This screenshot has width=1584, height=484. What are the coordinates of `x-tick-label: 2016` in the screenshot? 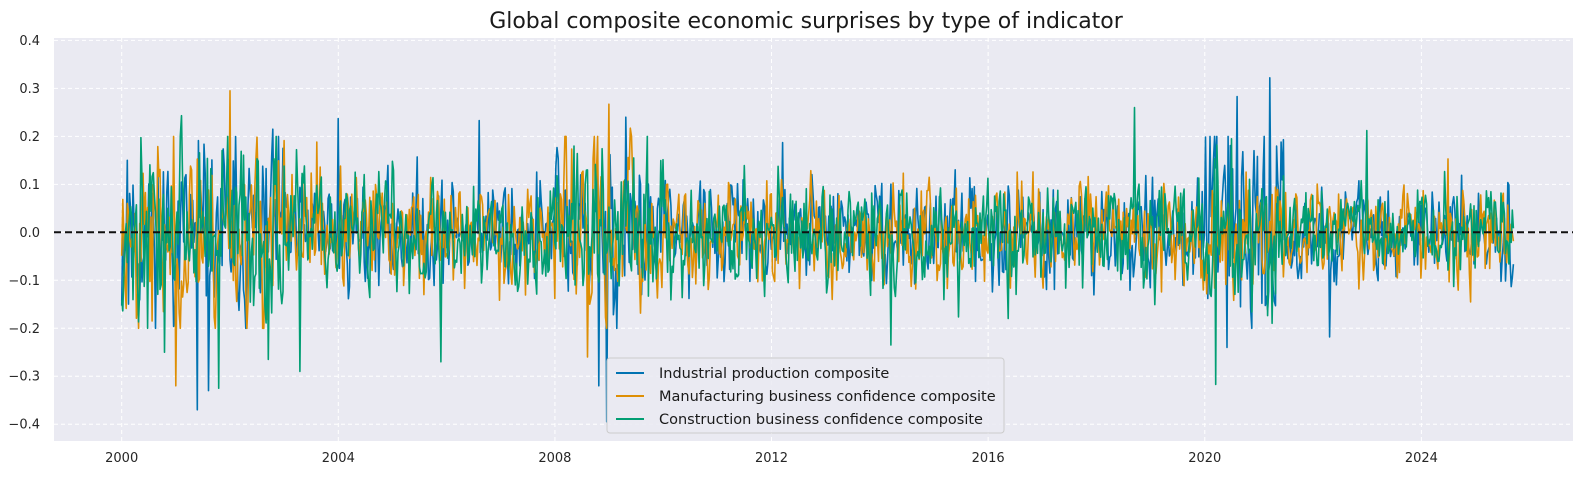 It's located at (988, 458).